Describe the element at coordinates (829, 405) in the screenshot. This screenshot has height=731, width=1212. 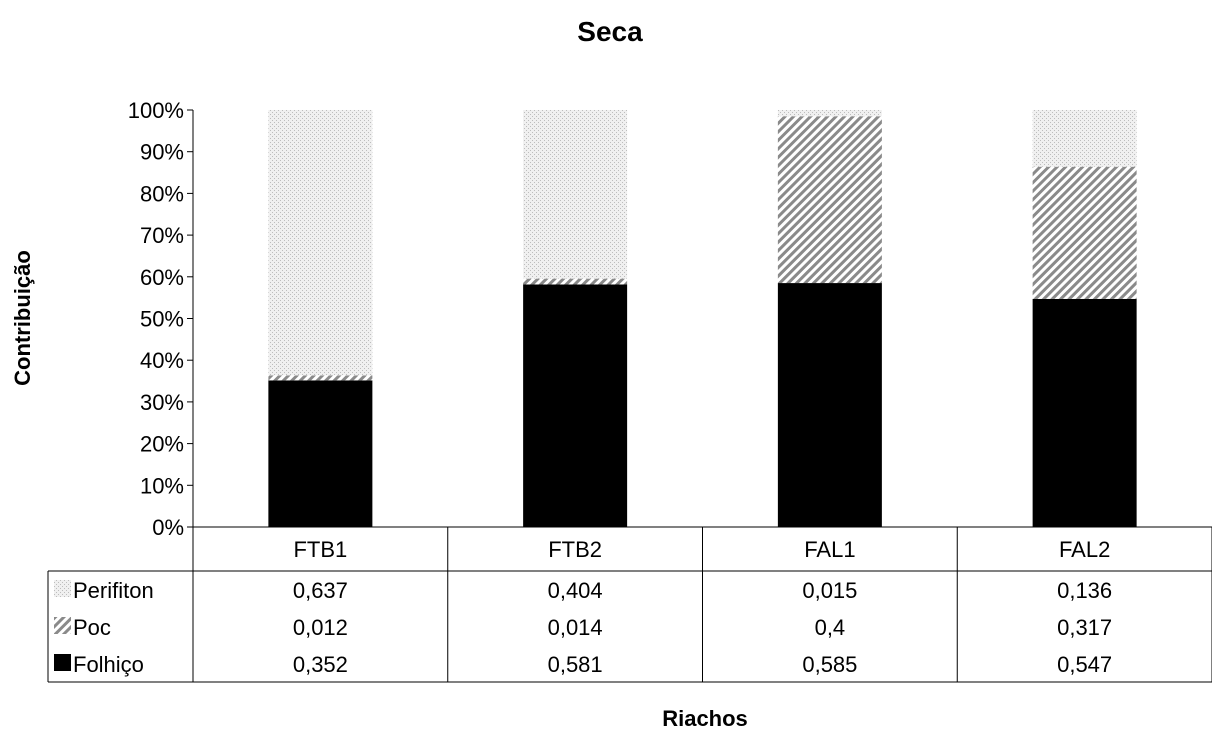
I see `bar-folhiço-fal1` at that location.